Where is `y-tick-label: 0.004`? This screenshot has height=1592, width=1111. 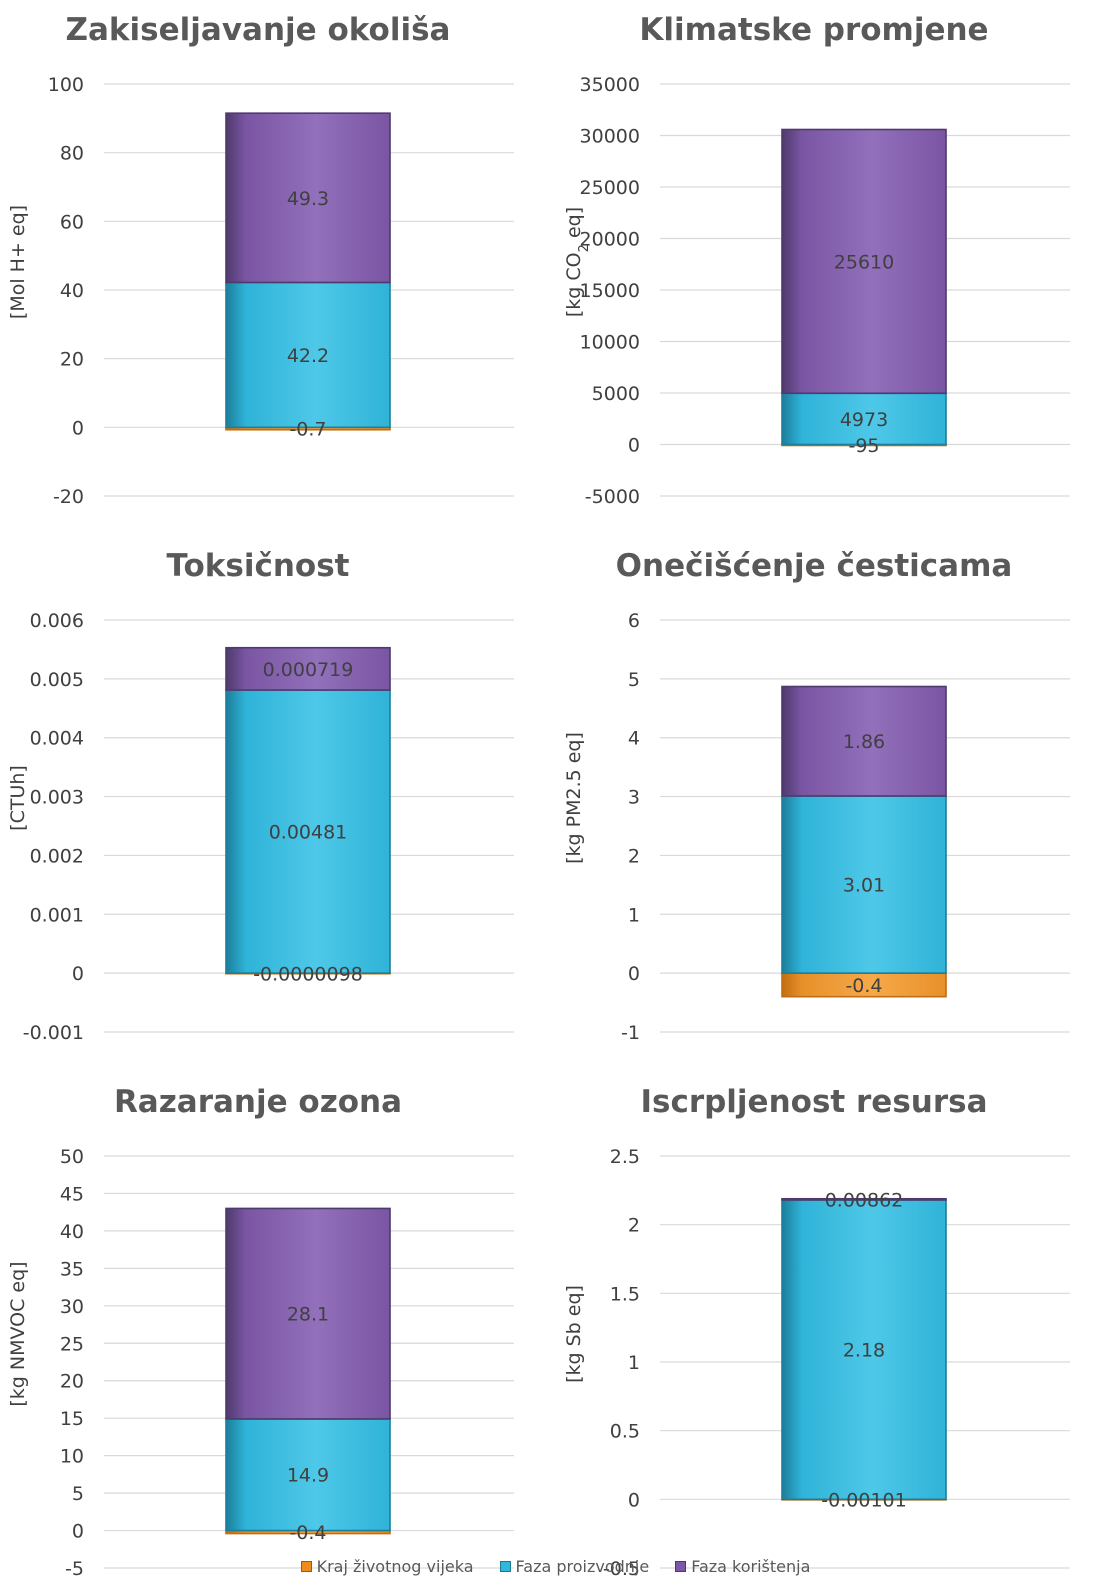 y-tick-label: 0.004 is located at coordinates (57, 739).